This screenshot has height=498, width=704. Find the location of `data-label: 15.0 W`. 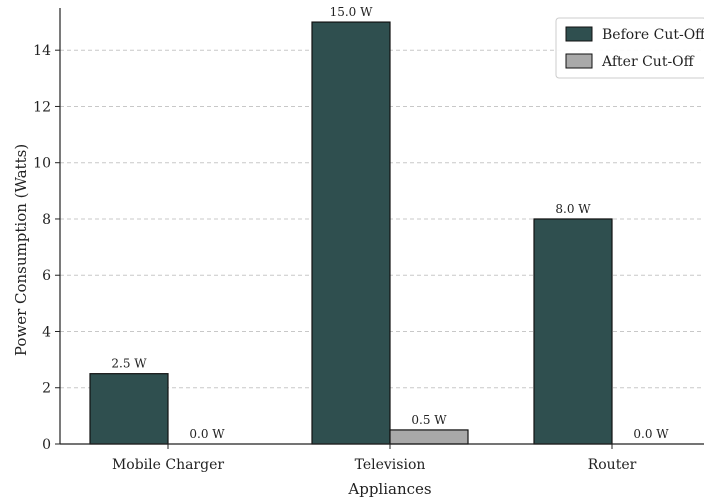

data-label: 15.0 W is located at coordinates (352, 12).